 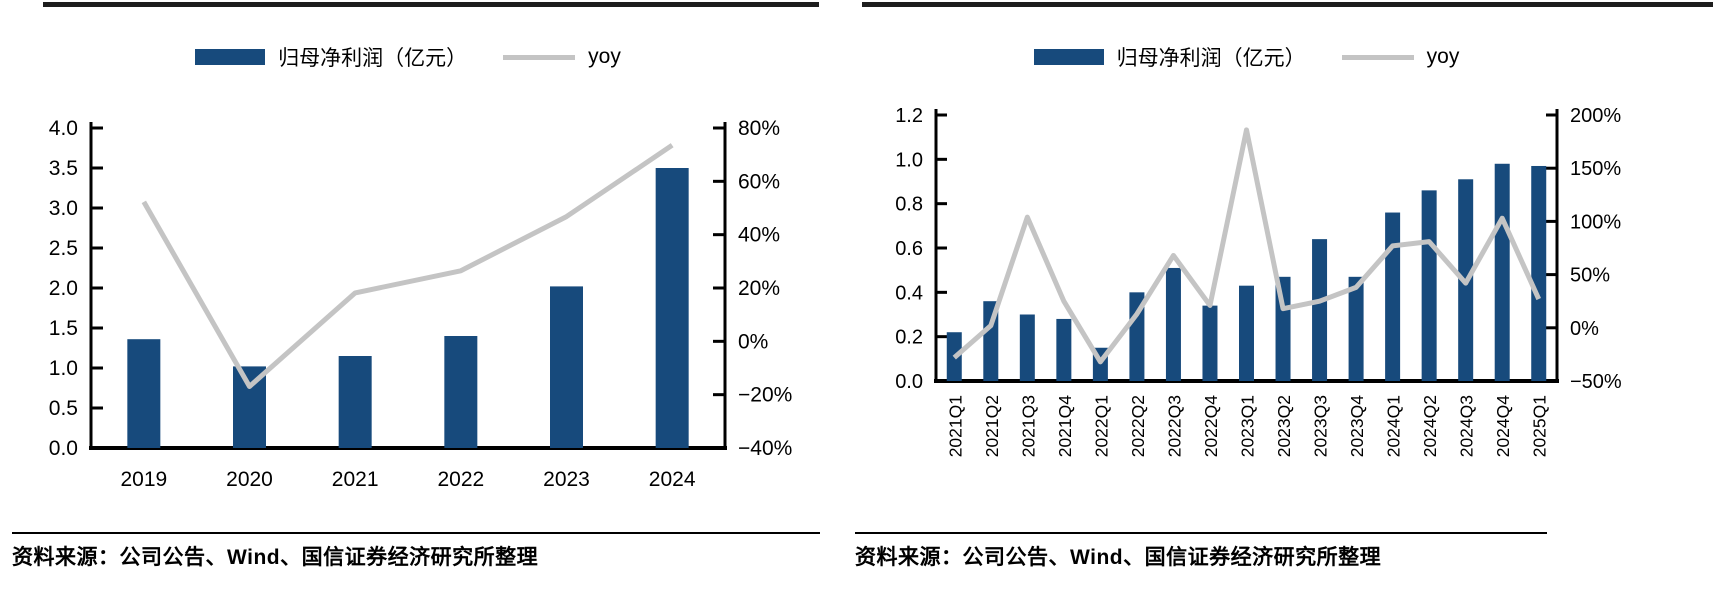 What do you see at coordinates (759, 235) in the screenshot?
I see `right-tick-label: 40%` at bounding box center [759, 235].